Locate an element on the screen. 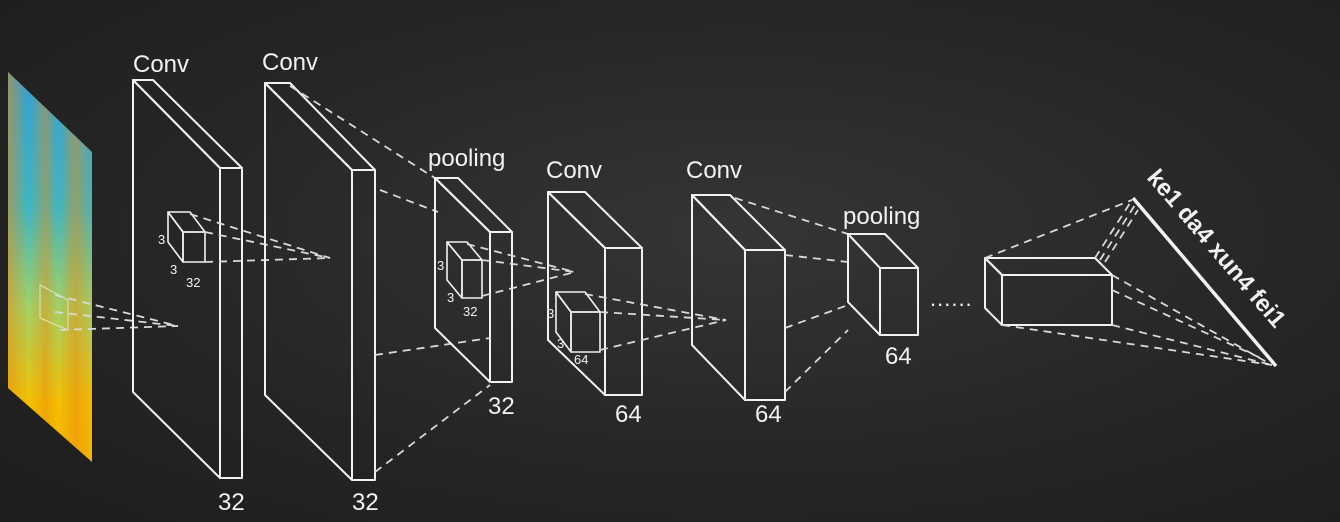  kernel2-d: 32 is located at coordinates (470, 311).